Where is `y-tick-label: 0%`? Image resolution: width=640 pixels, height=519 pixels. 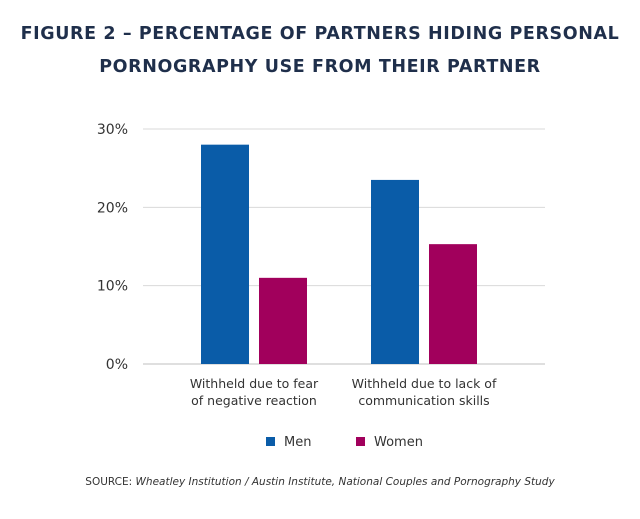
y-tick-label: 0% is located at coordinates (117, 365).